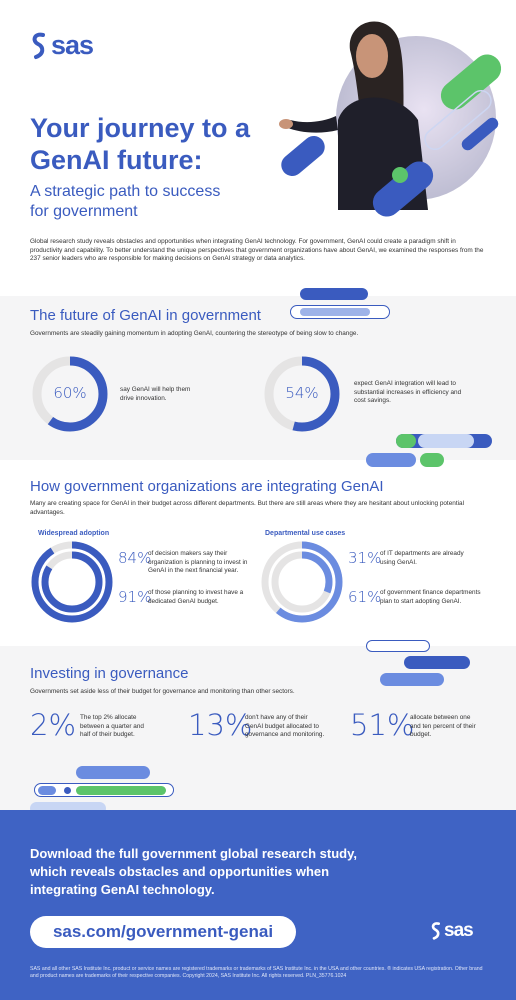  Describe the element at coordinates (365, 558) in the screenshot. I see `stat-31-value: 31%` at that location.